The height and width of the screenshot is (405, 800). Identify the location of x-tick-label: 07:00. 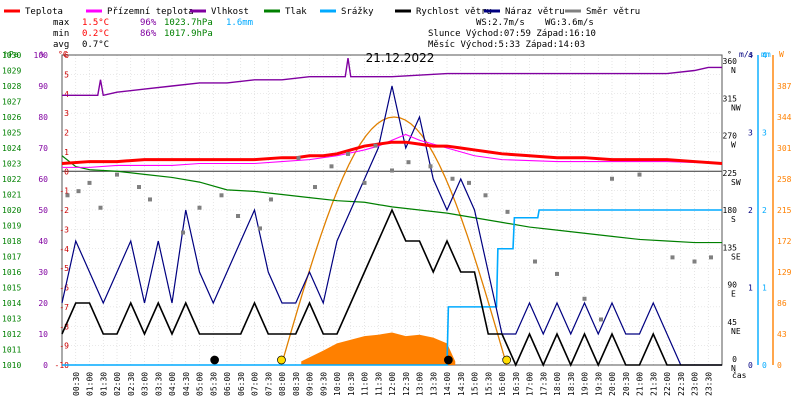
(255, 384).